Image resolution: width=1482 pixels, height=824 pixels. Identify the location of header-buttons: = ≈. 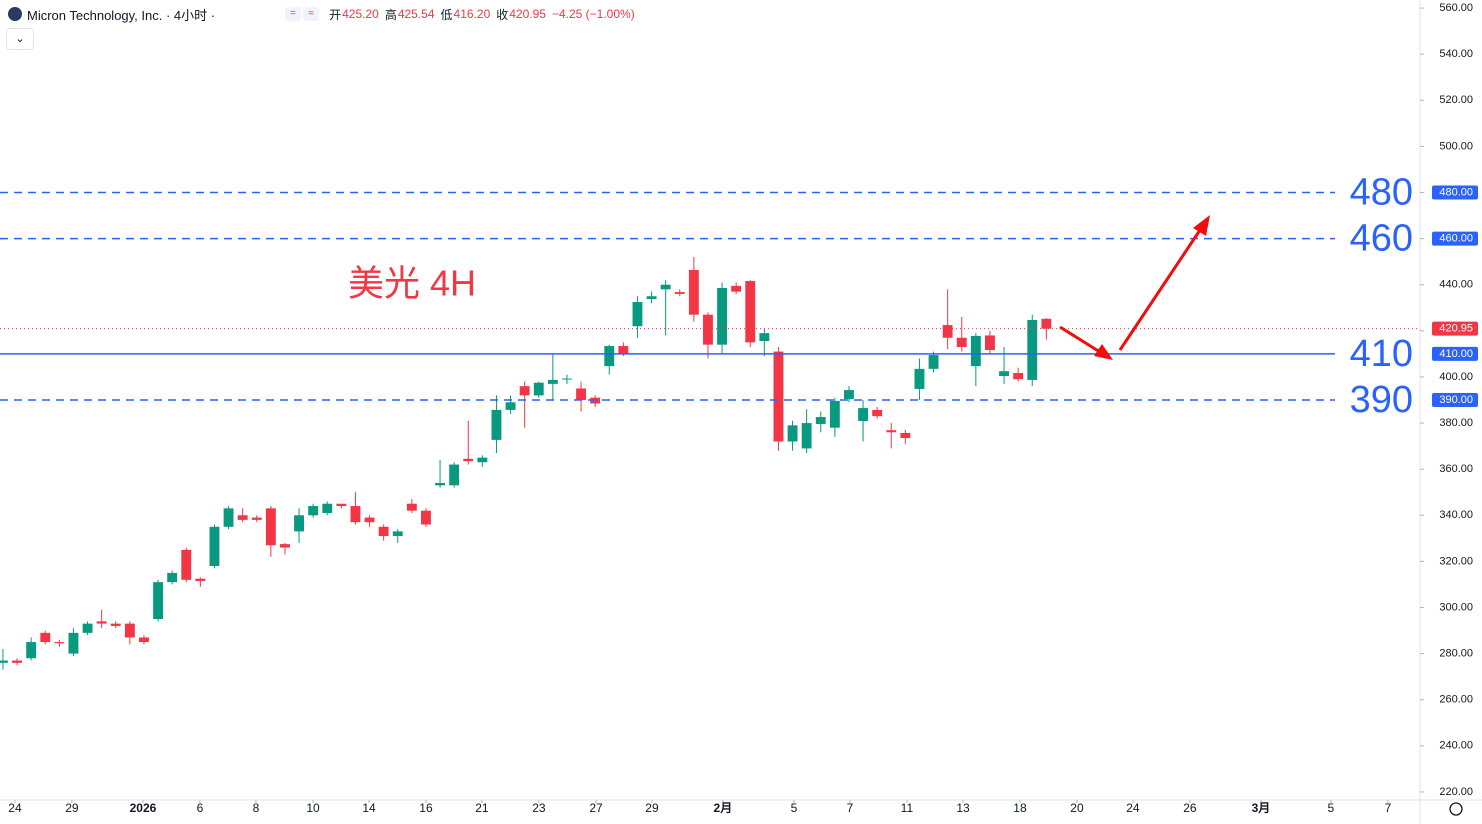
(303, 14).